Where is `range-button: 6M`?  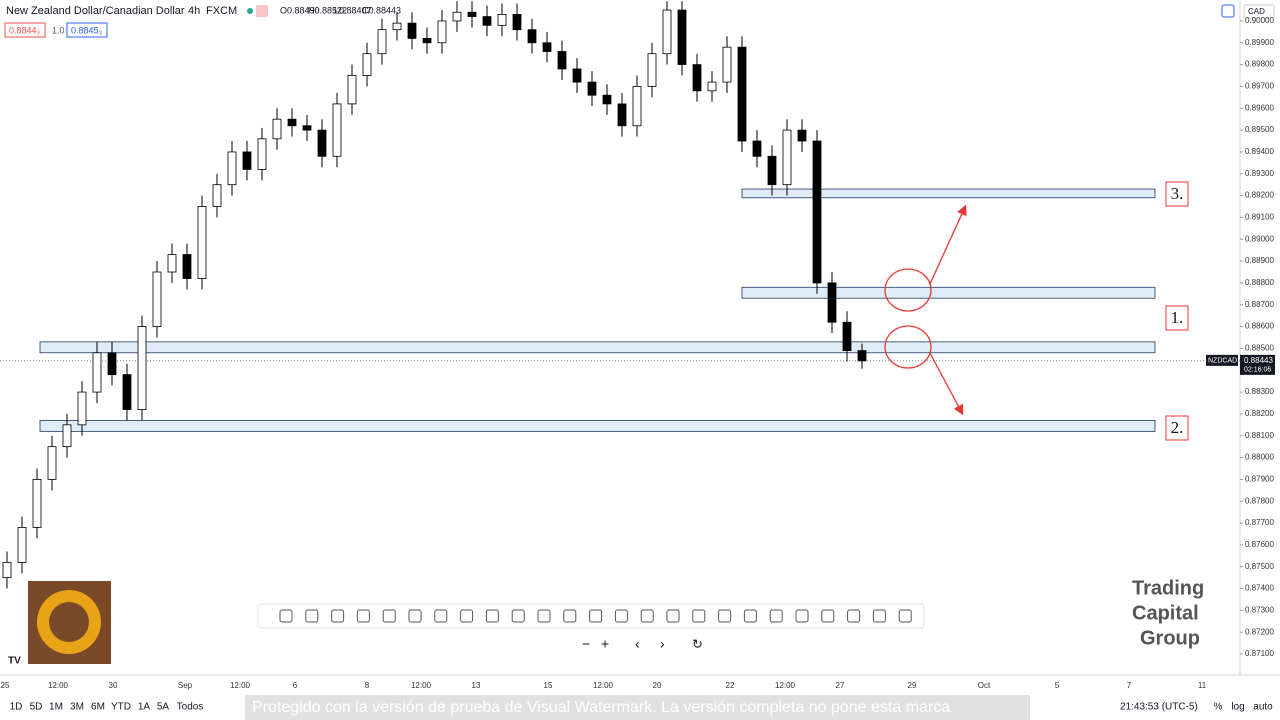 range-button: 6M is located at coordinates (98, 707).